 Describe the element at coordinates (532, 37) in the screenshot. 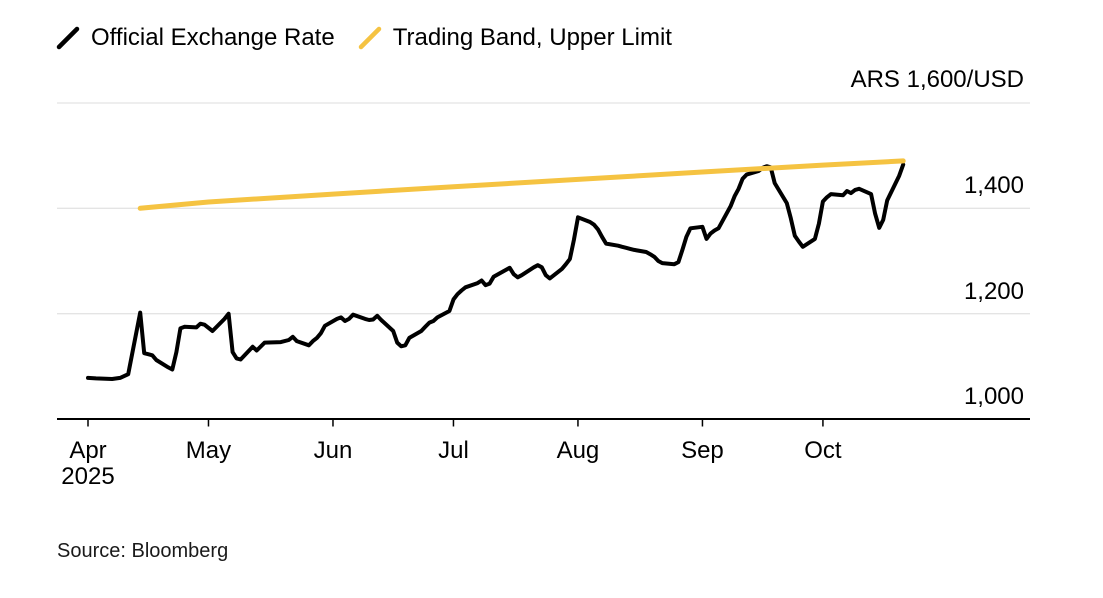

I see `legend-label-trading-band: Trading Band, Upper Limit` at that location.